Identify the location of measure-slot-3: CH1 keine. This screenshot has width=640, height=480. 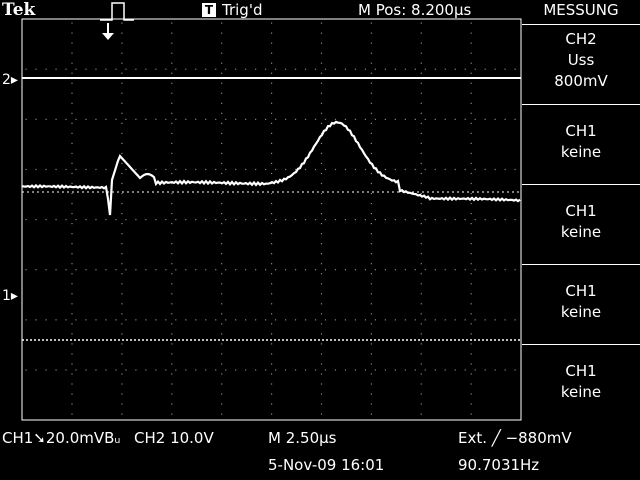
(581, 224).